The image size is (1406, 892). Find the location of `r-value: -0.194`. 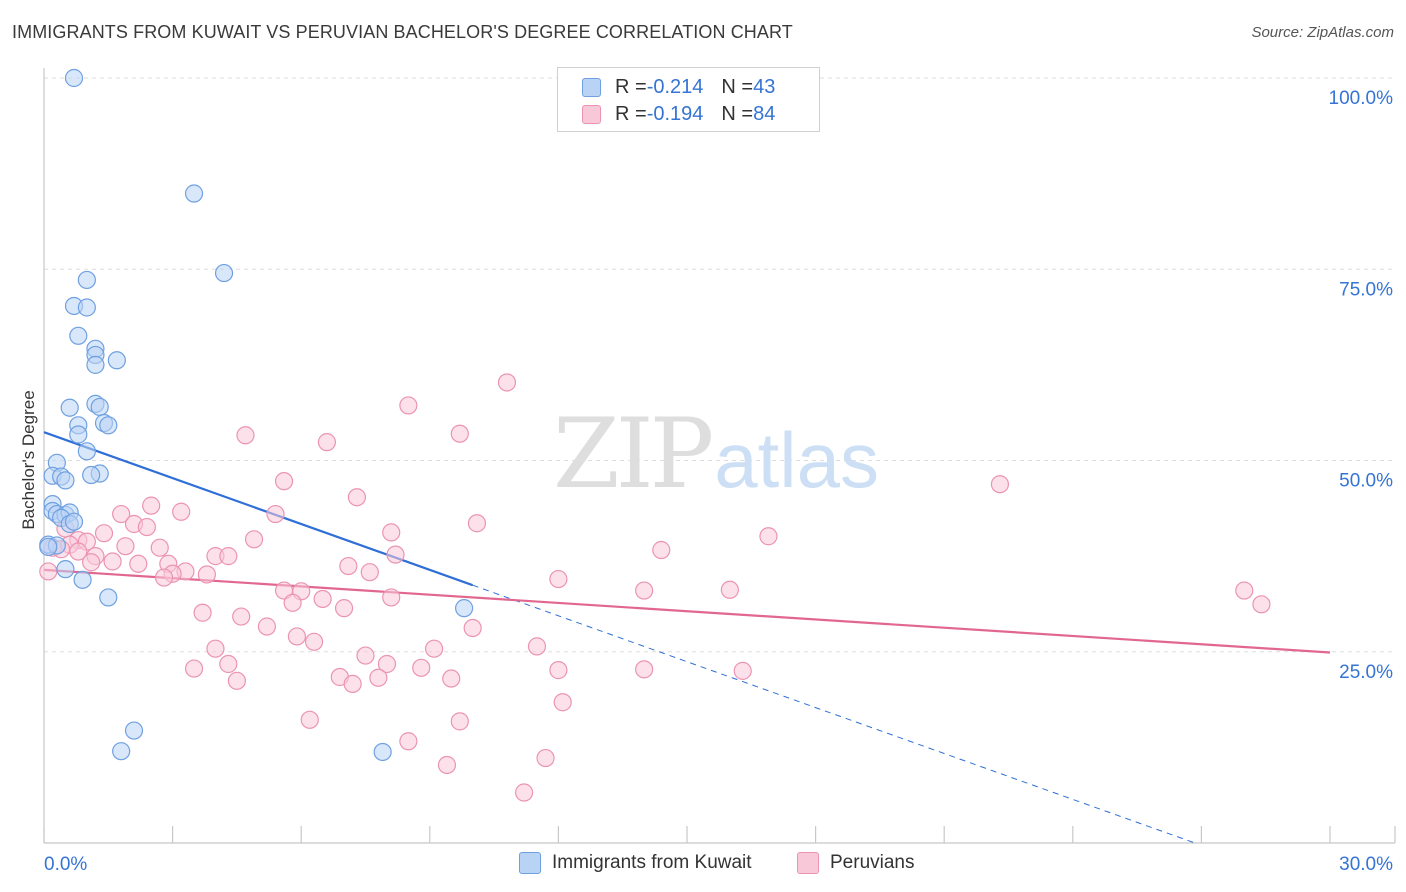

r-value: -0.194 is located at coordinates (675, 113).